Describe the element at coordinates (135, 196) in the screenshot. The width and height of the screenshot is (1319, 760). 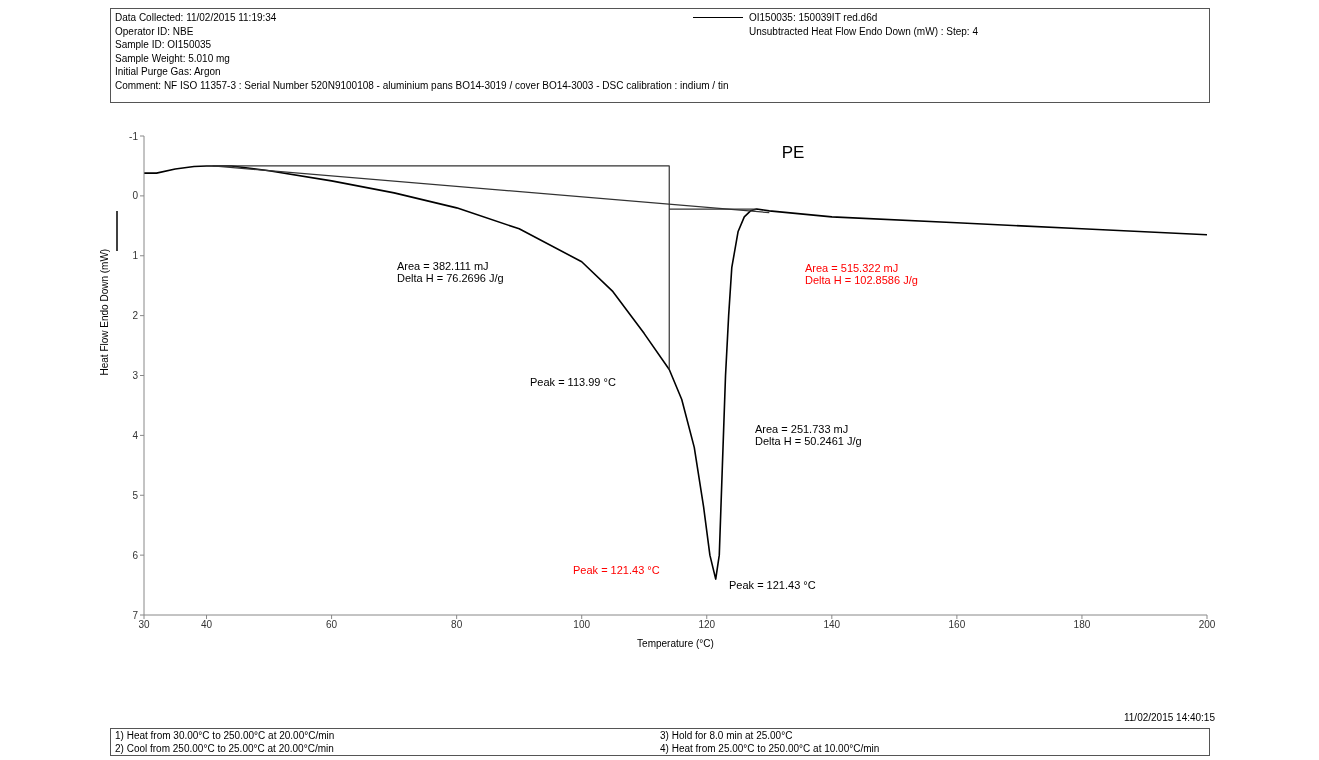
I see `y-tick-label: 0` at that location.